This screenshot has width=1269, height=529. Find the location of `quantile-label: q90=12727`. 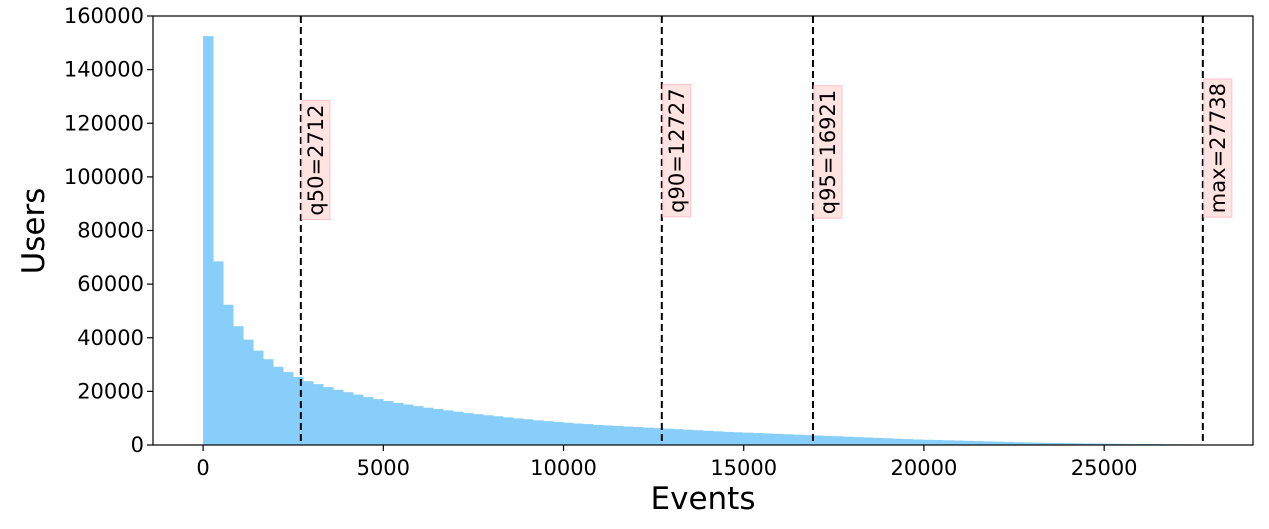

quantile-label: q90=12727 is located at coordinates (677, 150).